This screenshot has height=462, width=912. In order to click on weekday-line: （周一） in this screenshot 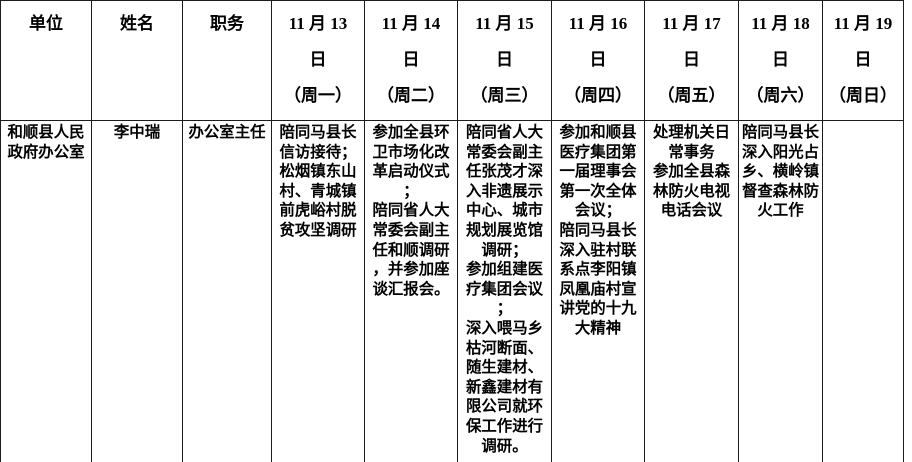, I will do `click(318, 95)`.